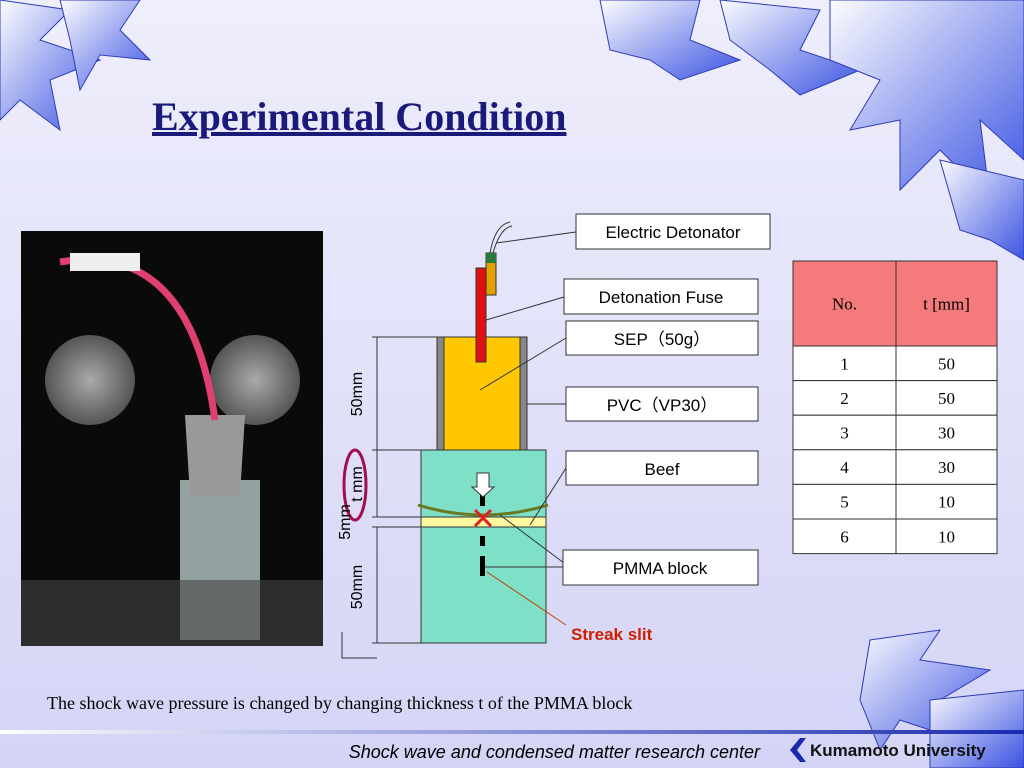 The width and height of the screenshot is (1024, 768). What do you see at coordinates (512, 732) in the screenshot?
I see `footer-line` at bounding box center [512, 732].